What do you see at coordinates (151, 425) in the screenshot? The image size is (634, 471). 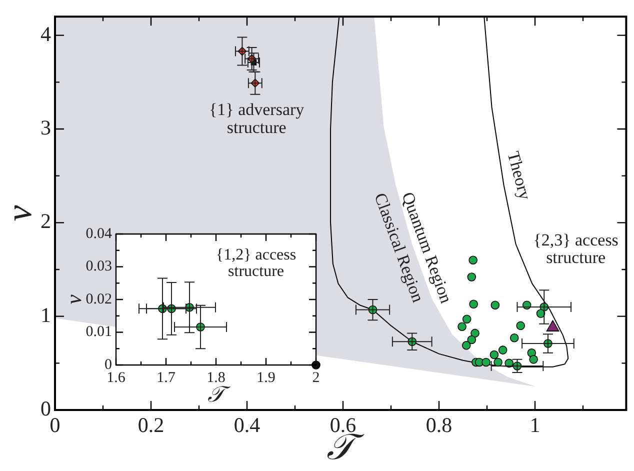 I see `x-tick-label: 0.2` at bounding box center [151, 425].